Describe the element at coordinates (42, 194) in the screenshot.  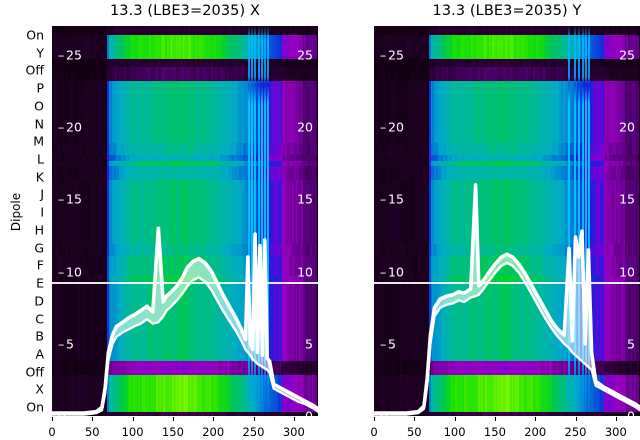
I see `category-label-j-9: J` at that location.